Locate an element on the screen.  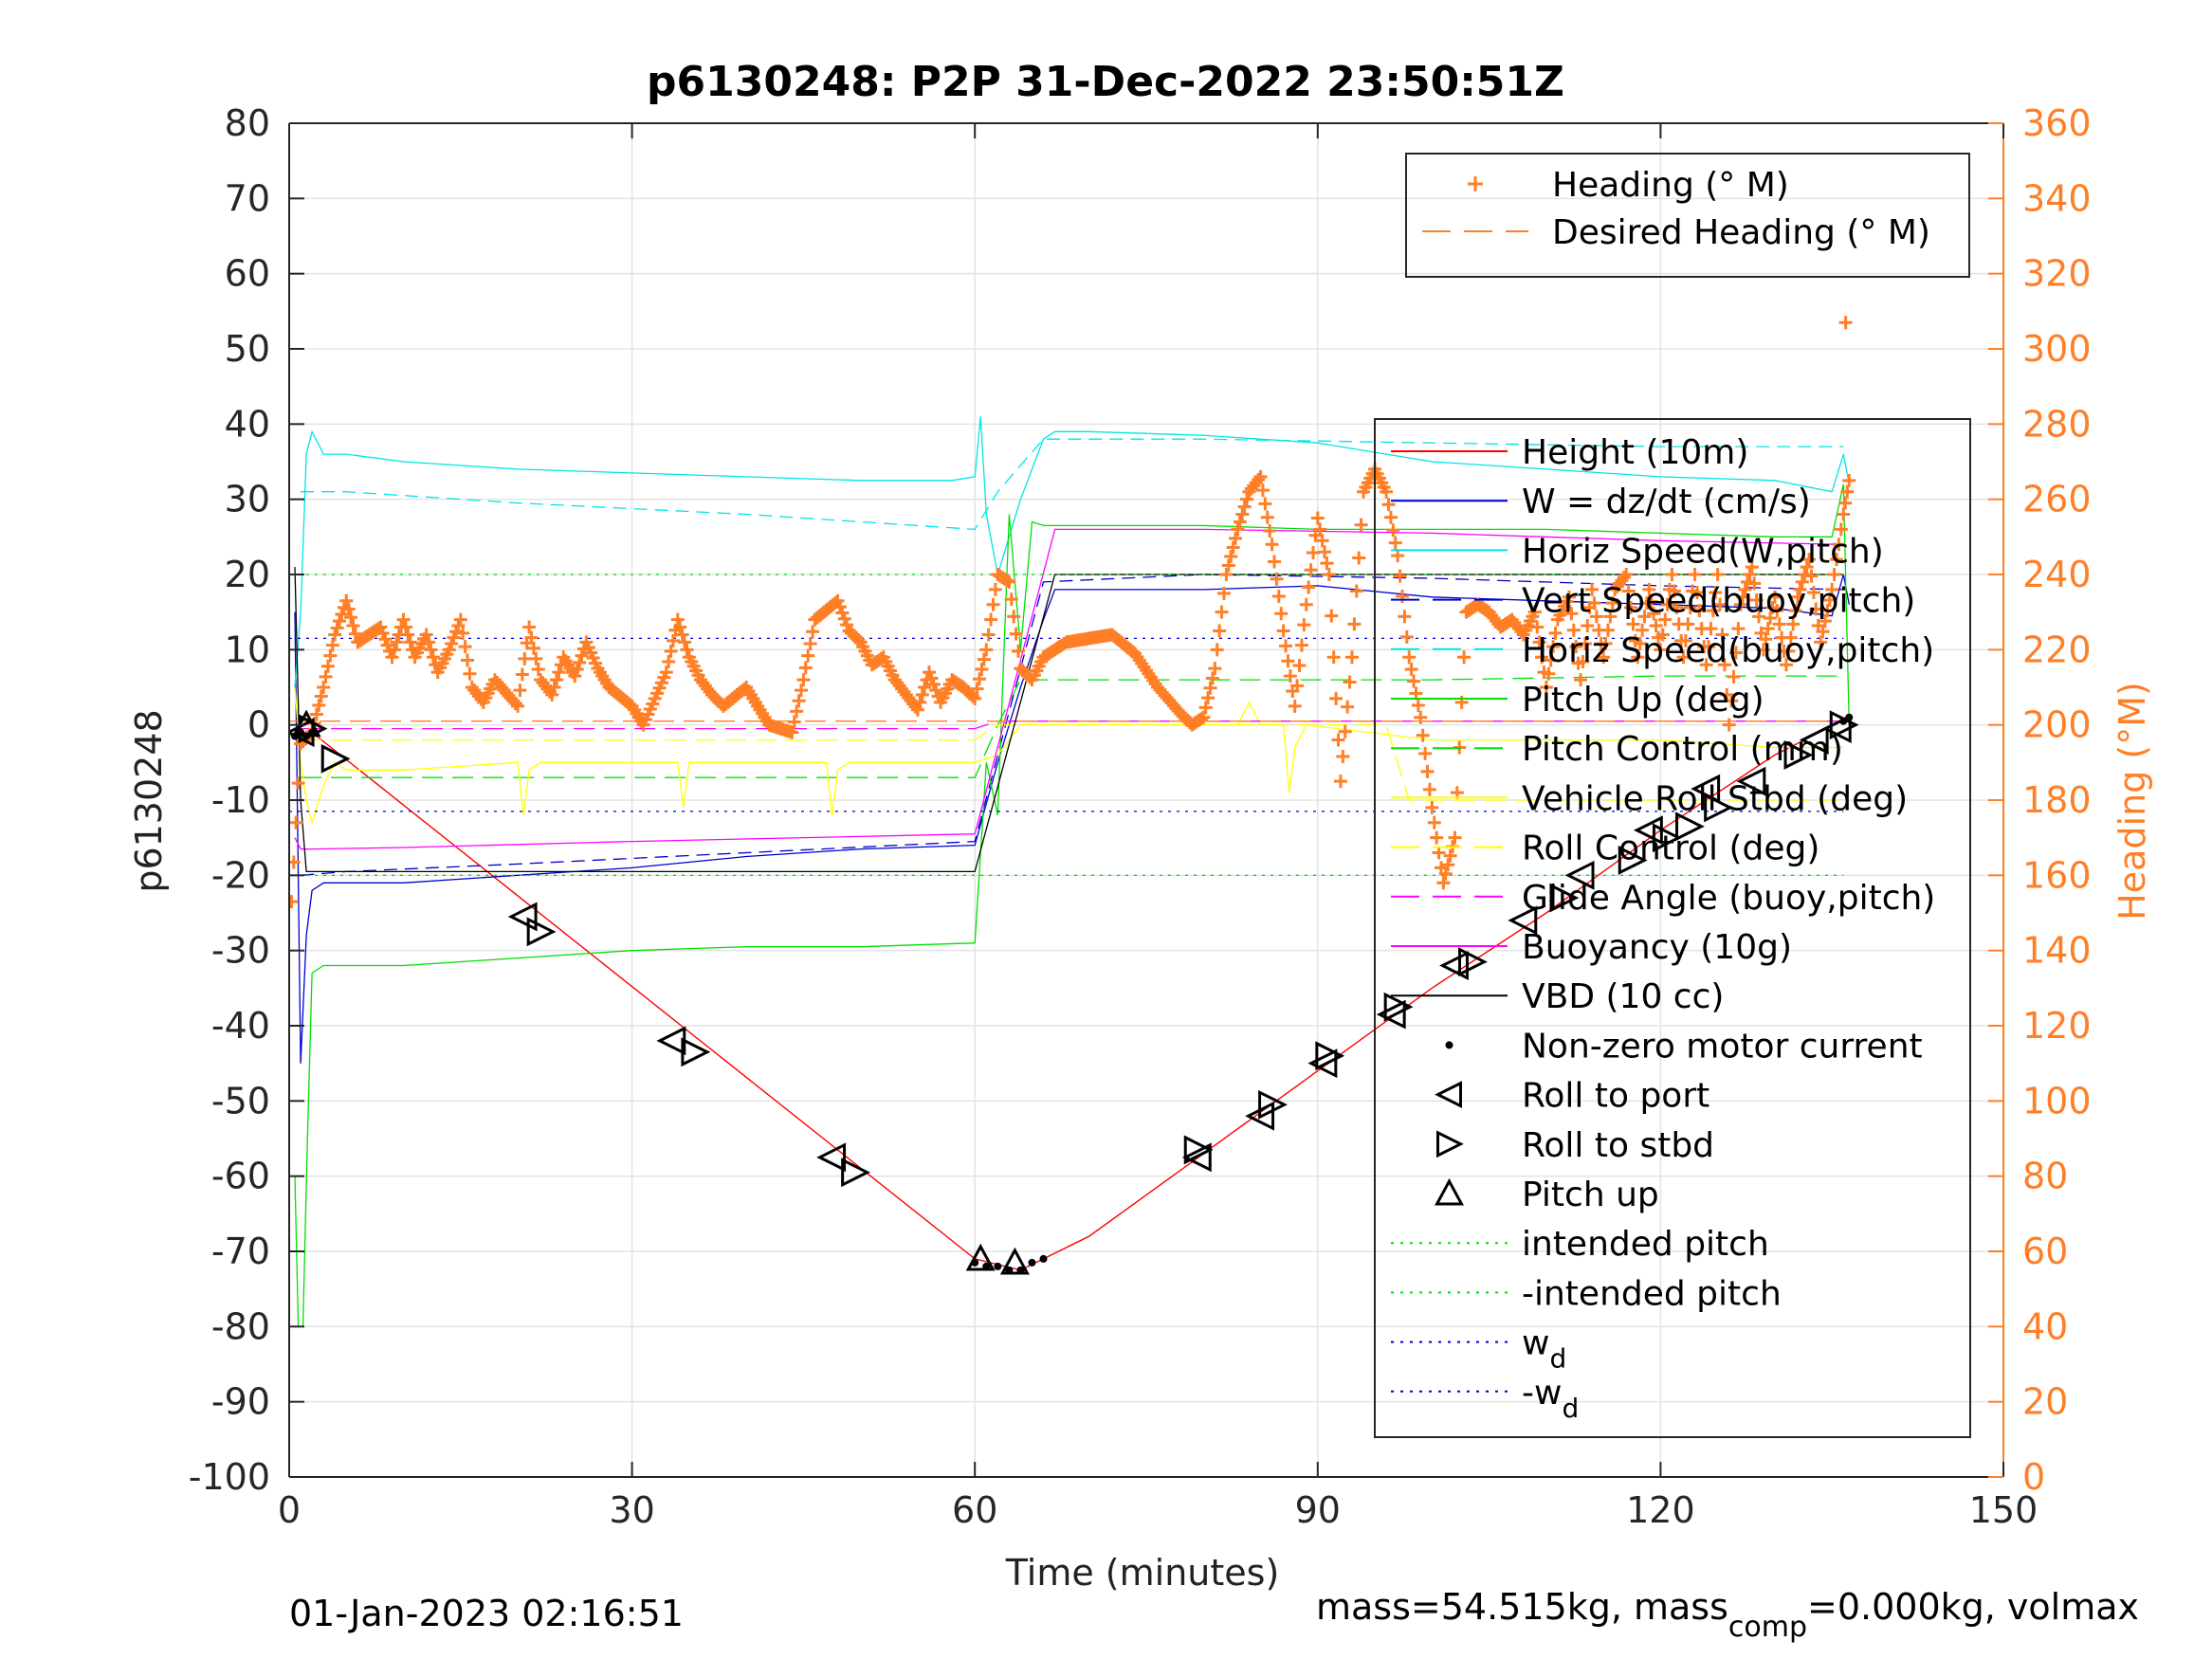
legend-label: Vert Speed(buoy,pitch) is located at coordinates (1718, 601).